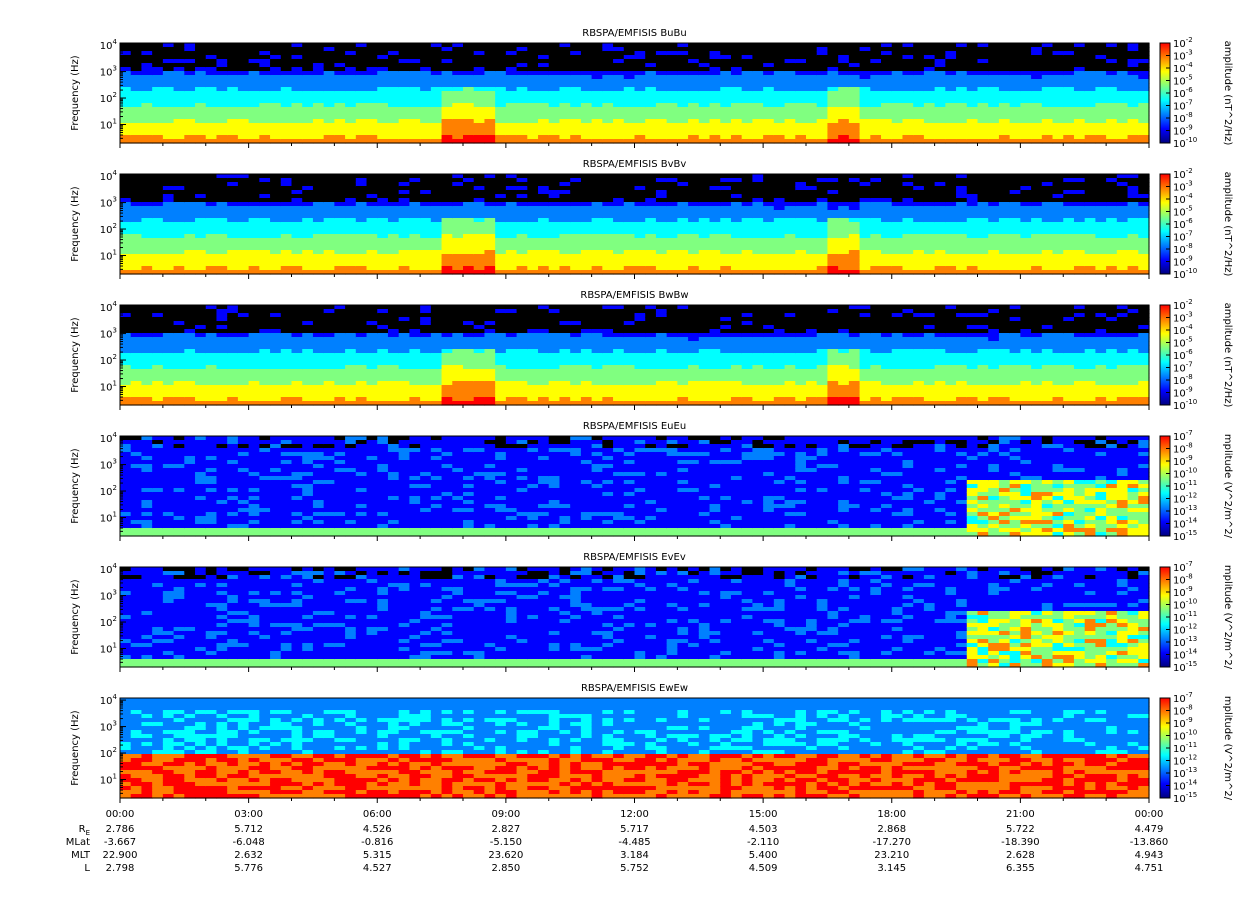 This screenshot has height=899, width=1248. Describe the element at coordinates (249, 842) in the screenshot. I see `ephemeris-value: -6.048` at that location.